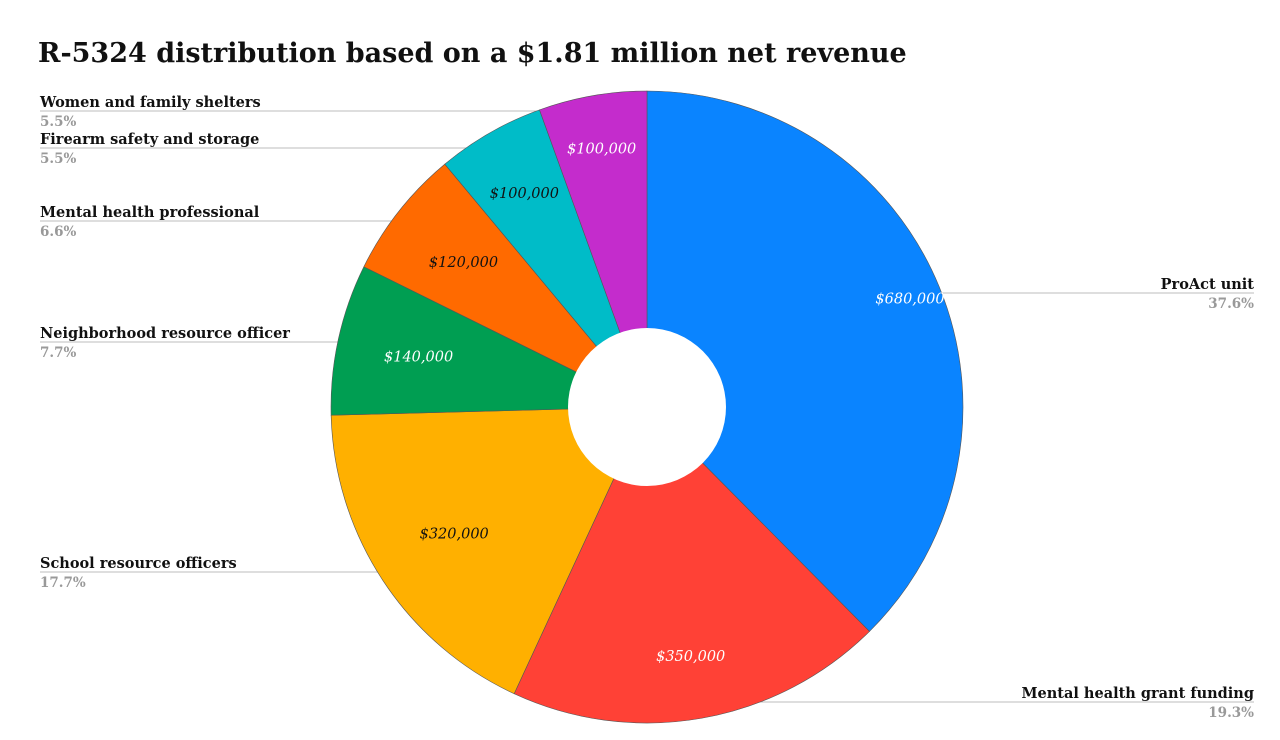 This screenshot has width=1280, height=740. I want to click on slice-women-and-family-shelters, so click(593, 249).